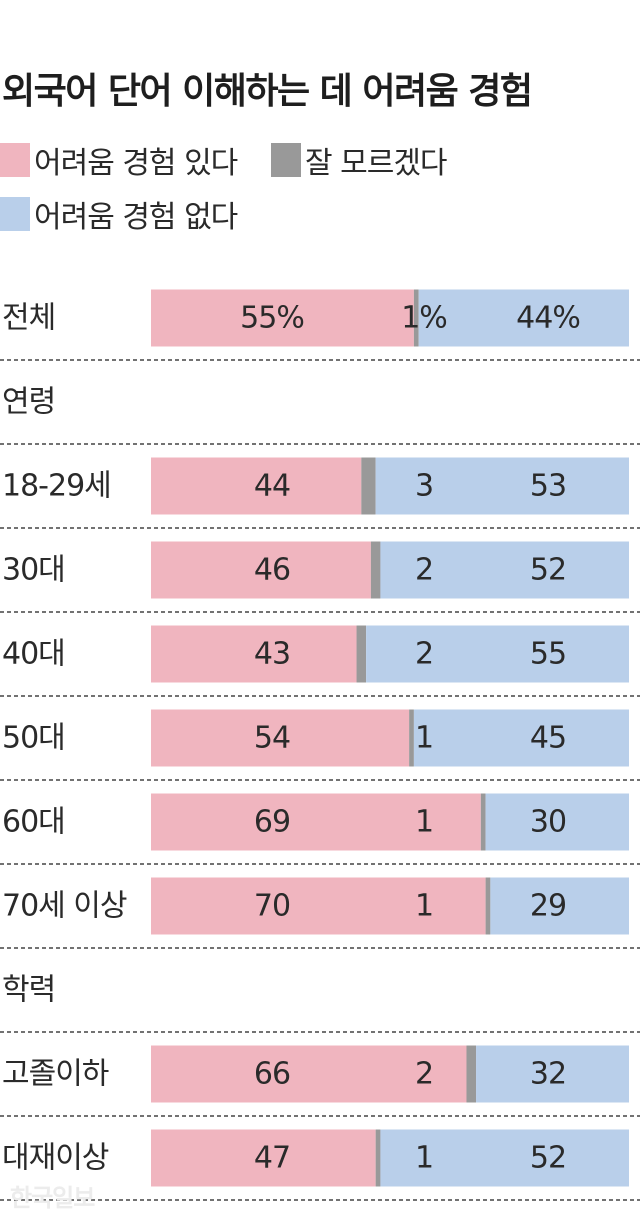 The height and width of the screenshot is (1223, 640). I want to click on row-2-value-has-difficulty: 44, so click(272, 486).